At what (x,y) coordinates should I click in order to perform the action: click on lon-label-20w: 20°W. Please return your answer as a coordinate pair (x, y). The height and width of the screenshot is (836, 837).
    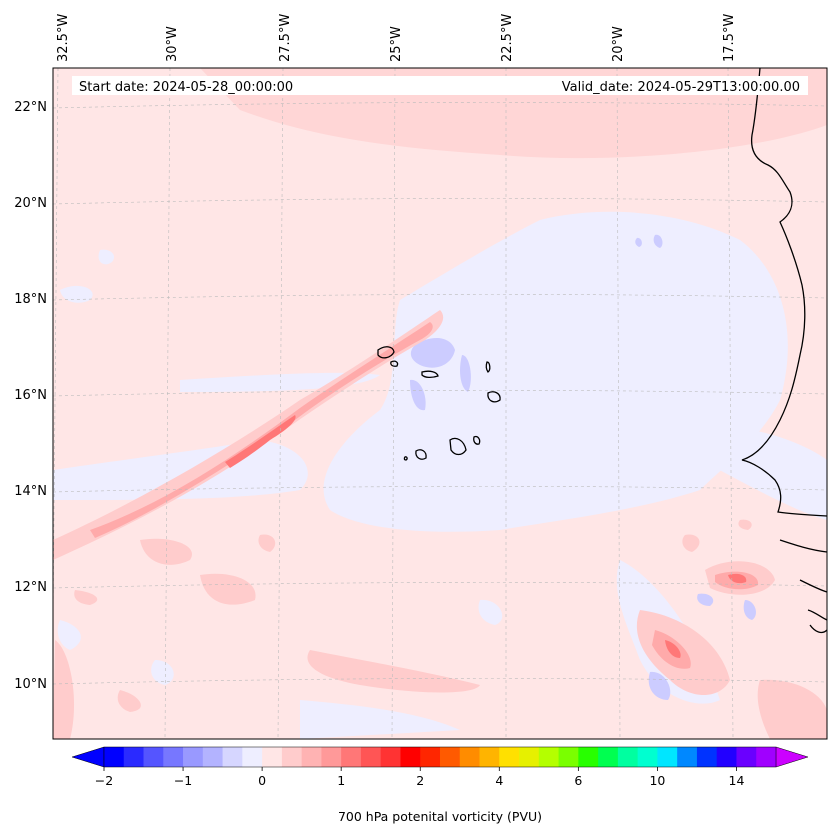
    Looking at the image, I should click on (618, 44).